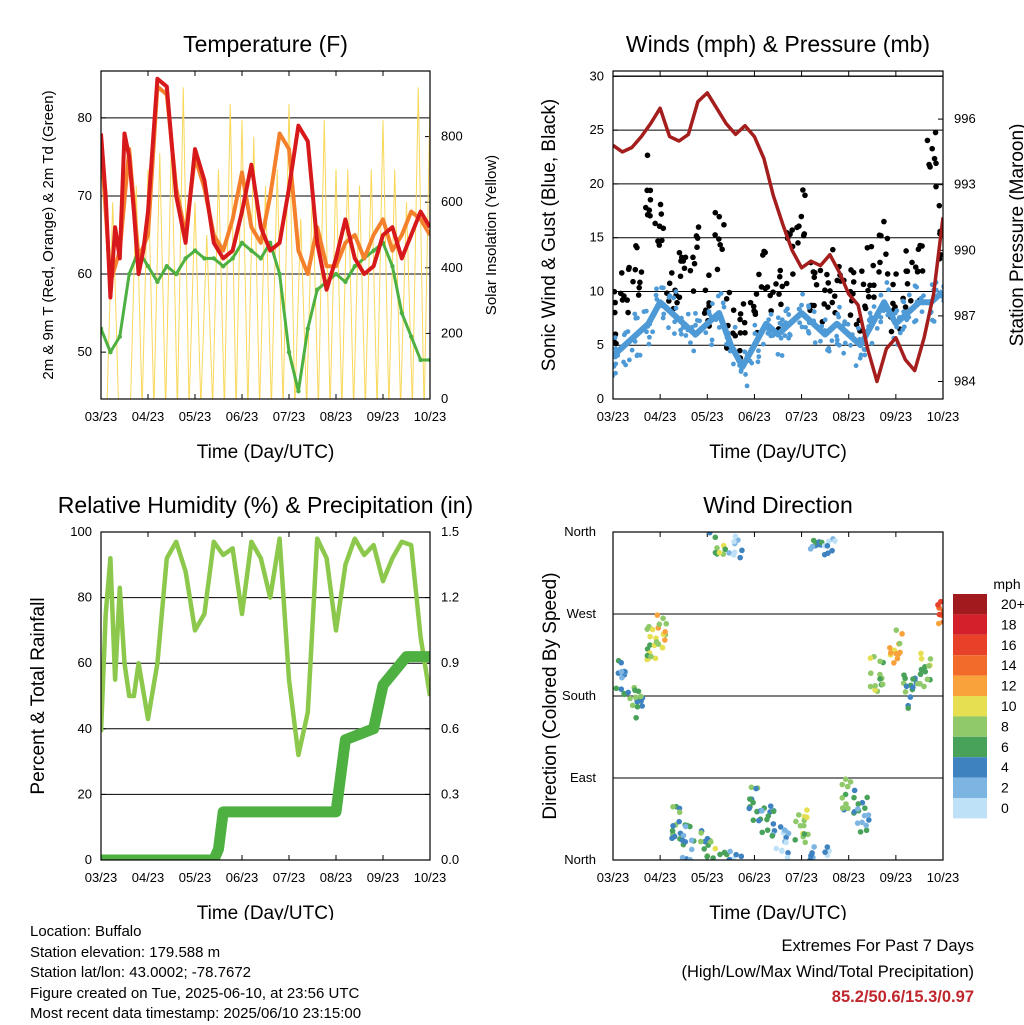 The width and height of the screenshot is (1024, 1025). I want to click on panel-title: Temperature (F), so click(265, 44).